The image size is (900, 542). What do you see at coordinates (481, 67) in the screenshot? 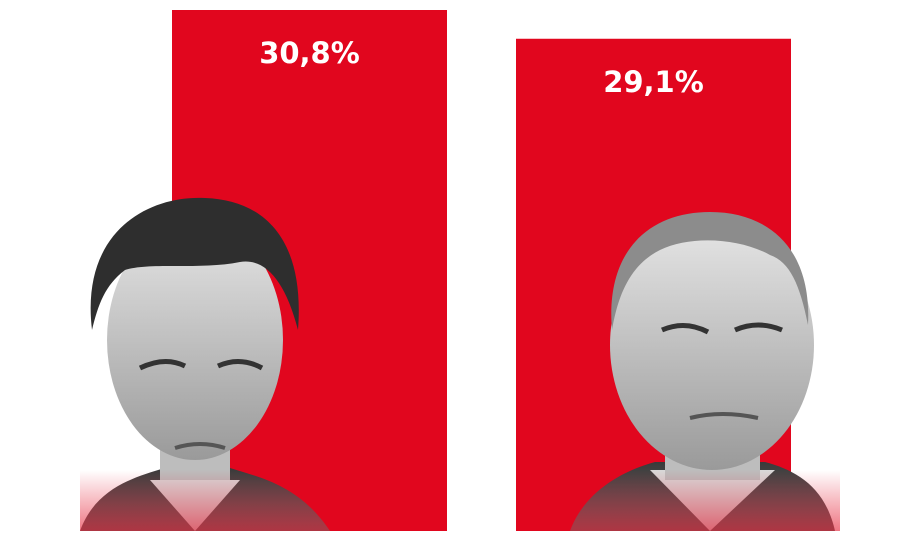
I see `value-labels: 30,8% 29,1%` at bounding box center [481, 67].